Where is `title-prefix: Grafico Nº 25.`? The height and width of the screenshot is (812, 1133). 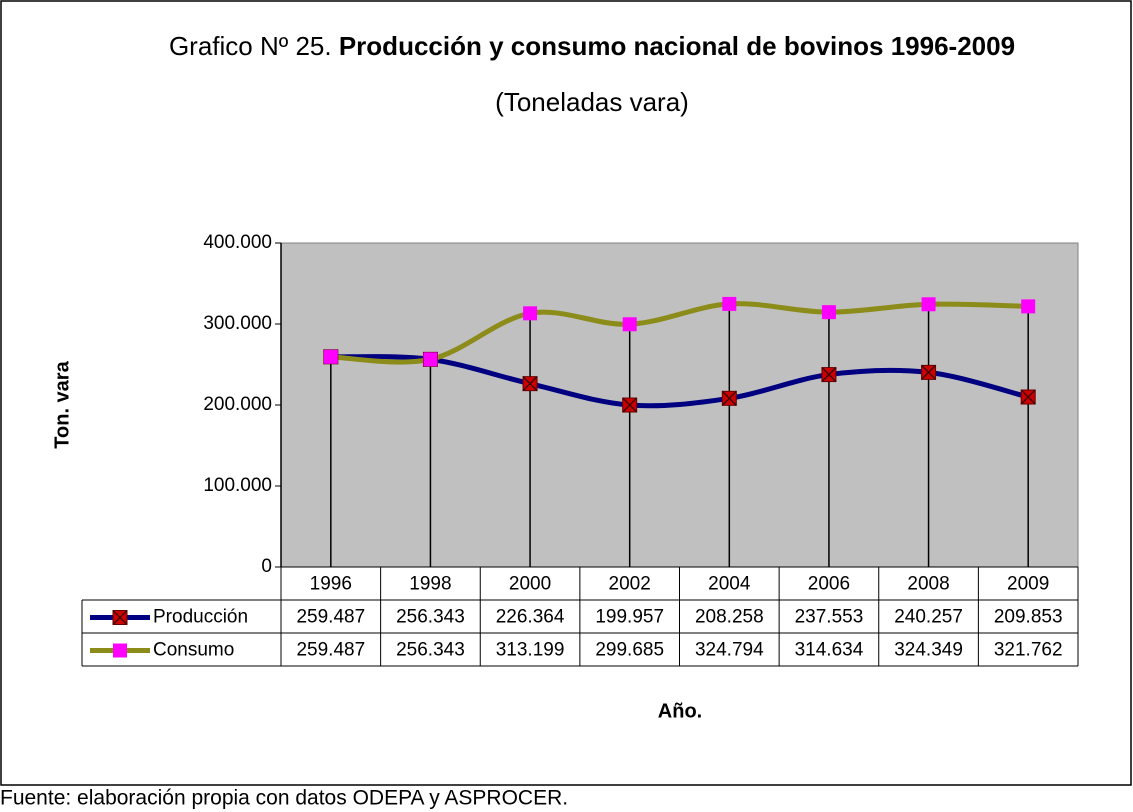
title-prefix: Grafico Nº 25. is located at coordinates (250, 46).